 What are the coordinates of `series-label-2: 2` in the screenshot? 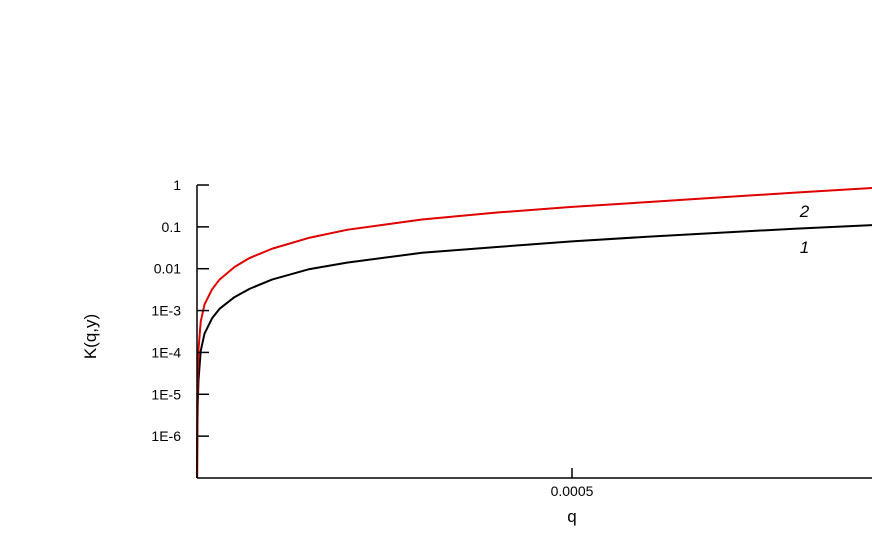 It's located at (804, 211).